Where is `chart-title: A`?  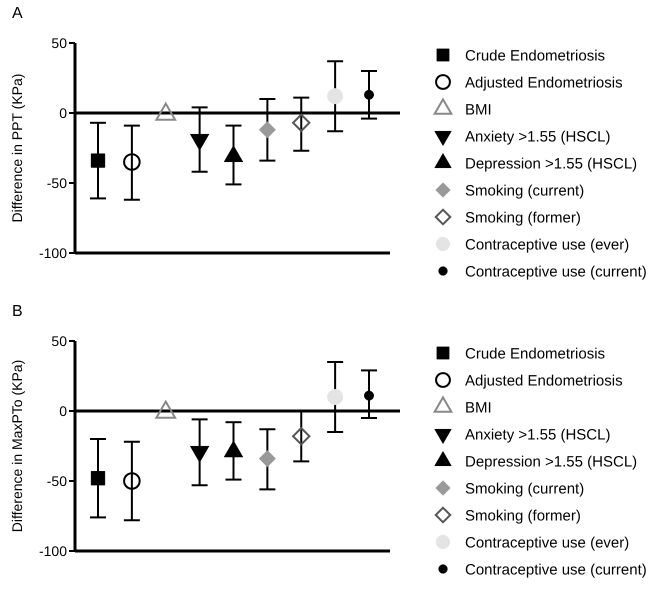
chart-title: A is located at coordinates (17, 13).